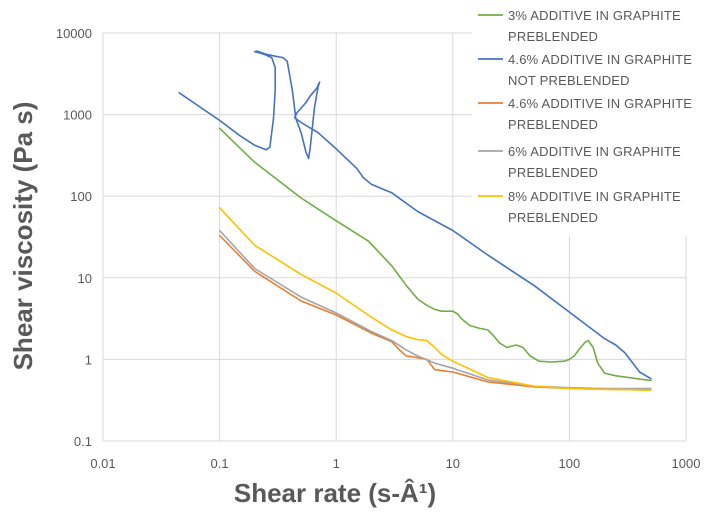  Describe the element at coordinates (74, 33) in the screenshot. I see `y-tick-label: 10000` at that location.